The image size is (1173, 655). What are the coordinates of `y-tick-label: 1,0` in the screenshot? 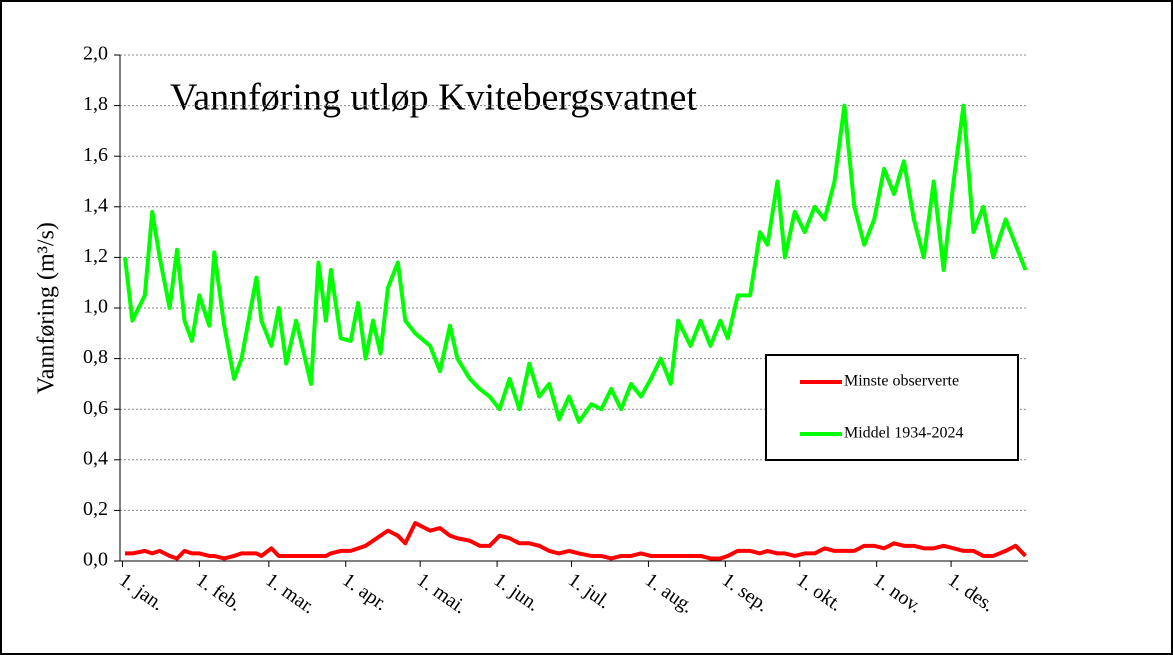 It's located at (95, 307).